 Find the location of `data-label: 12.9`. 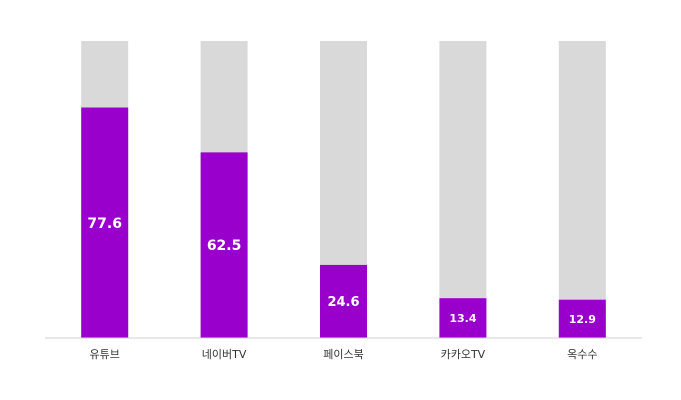

data-label: 12.9 is located at coordinates (582, 319).